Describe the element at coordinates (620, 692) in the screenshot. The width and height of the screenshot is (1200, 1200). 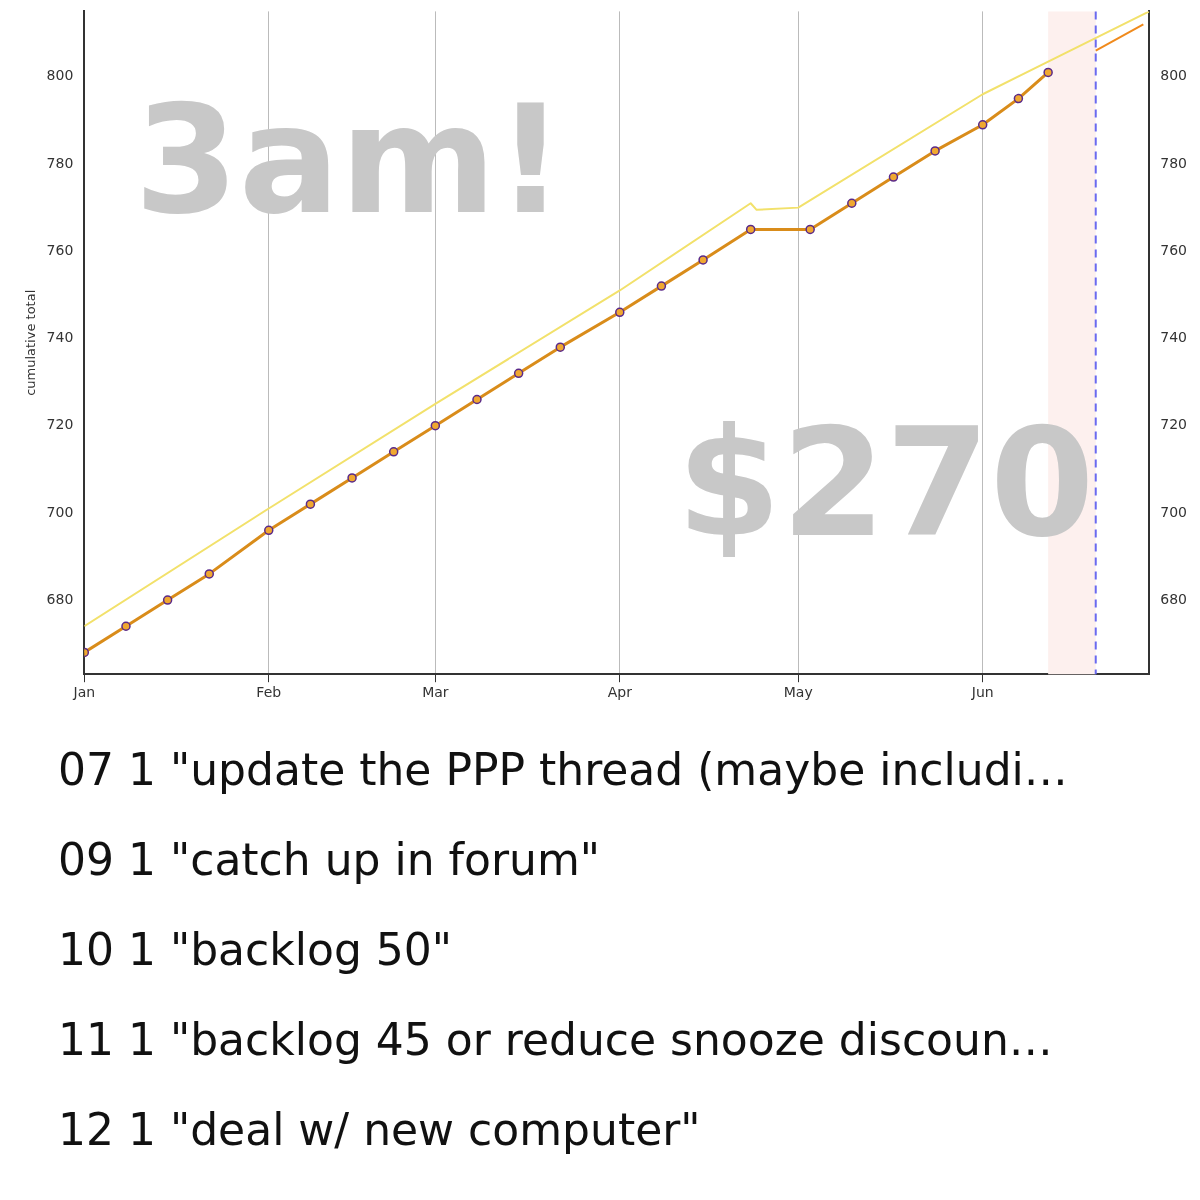
I see `x-tick-label: Apr` at that location.